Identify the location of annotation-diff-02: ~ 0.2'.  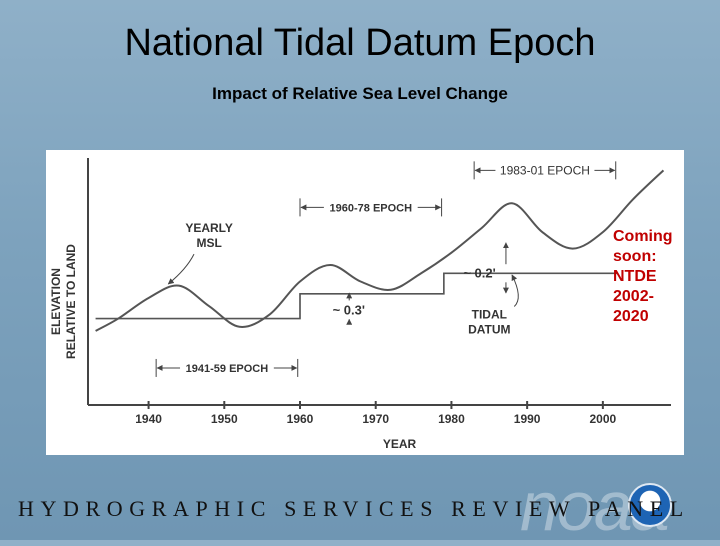
(479, 272).